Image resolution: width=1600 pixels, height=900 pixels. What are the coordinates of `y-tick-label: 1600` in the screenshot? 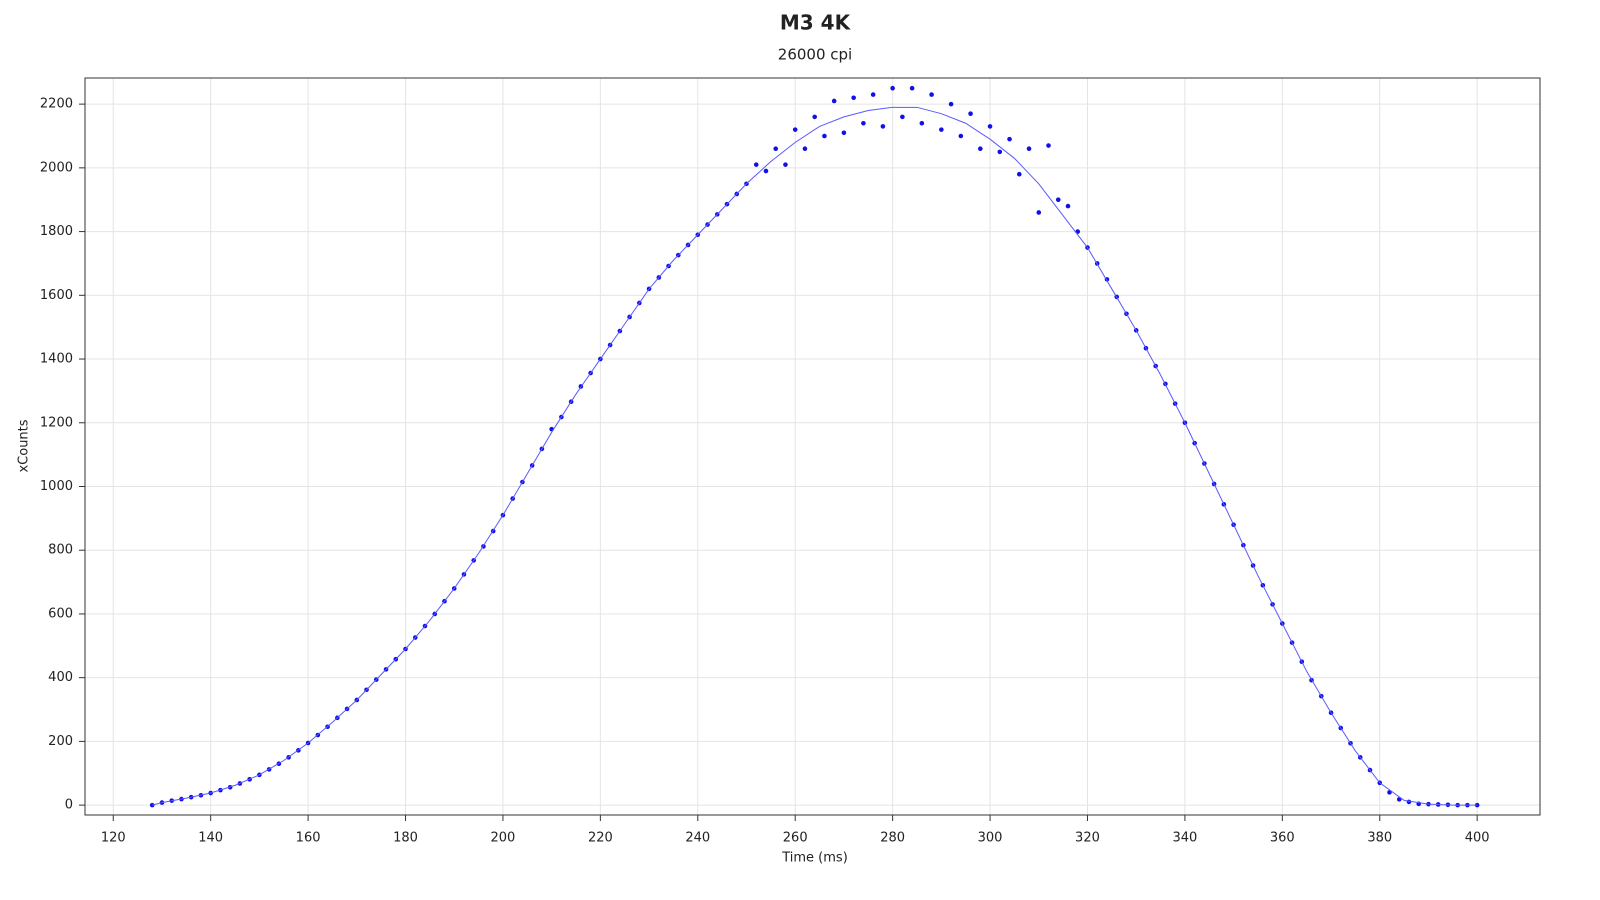 It's located at (56, 295).